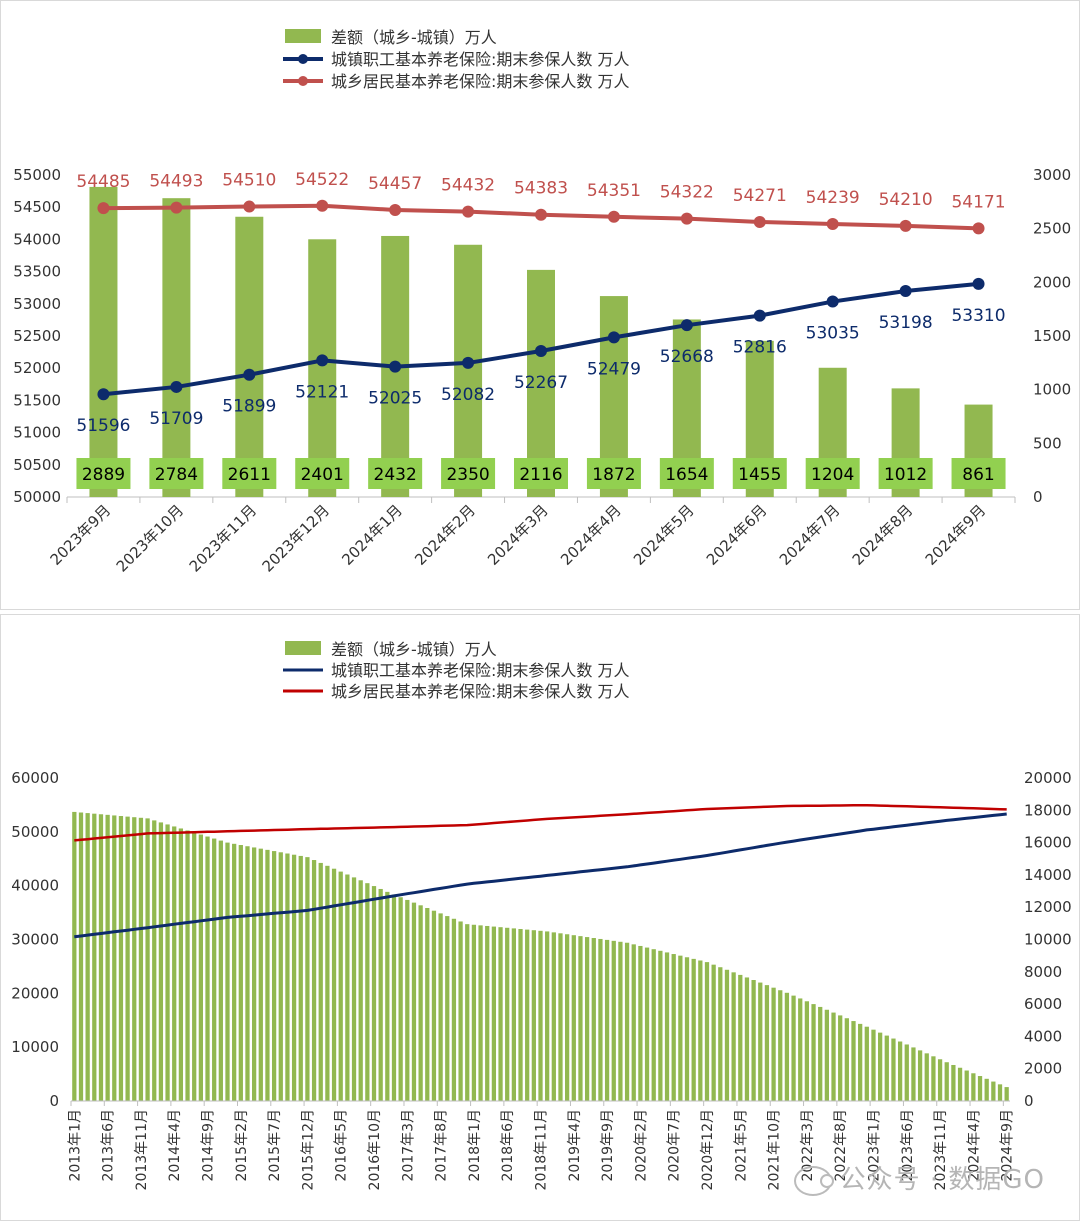  Describe the element at coordinates (35, 1047) in the screenshot. I see `left-axis-tick-label: 10000` at that location.